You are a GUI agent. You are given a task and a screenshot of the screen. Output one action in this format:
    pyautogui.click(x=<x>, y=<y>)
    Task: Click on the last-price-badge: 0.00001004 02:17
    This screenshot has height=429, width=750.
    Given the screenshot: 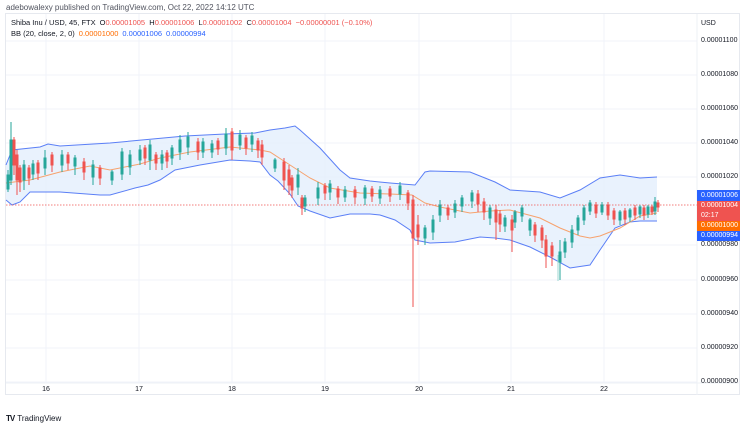 What is the action you would take?
    pyautogui.click(x=718, y=211)
    